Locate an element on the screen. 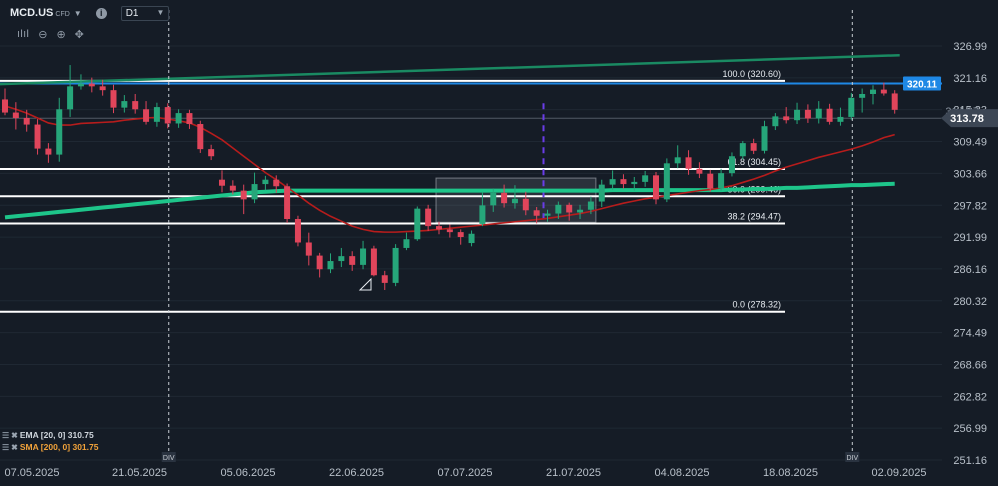 The height and width of the screenshot is (486, 998). y-axis-tick-label: 280.32 is located at coordinates (970, 302).